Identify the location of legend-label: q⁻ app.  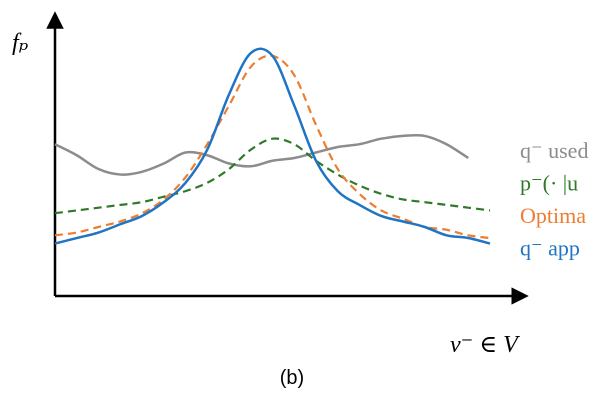
(550, 248).